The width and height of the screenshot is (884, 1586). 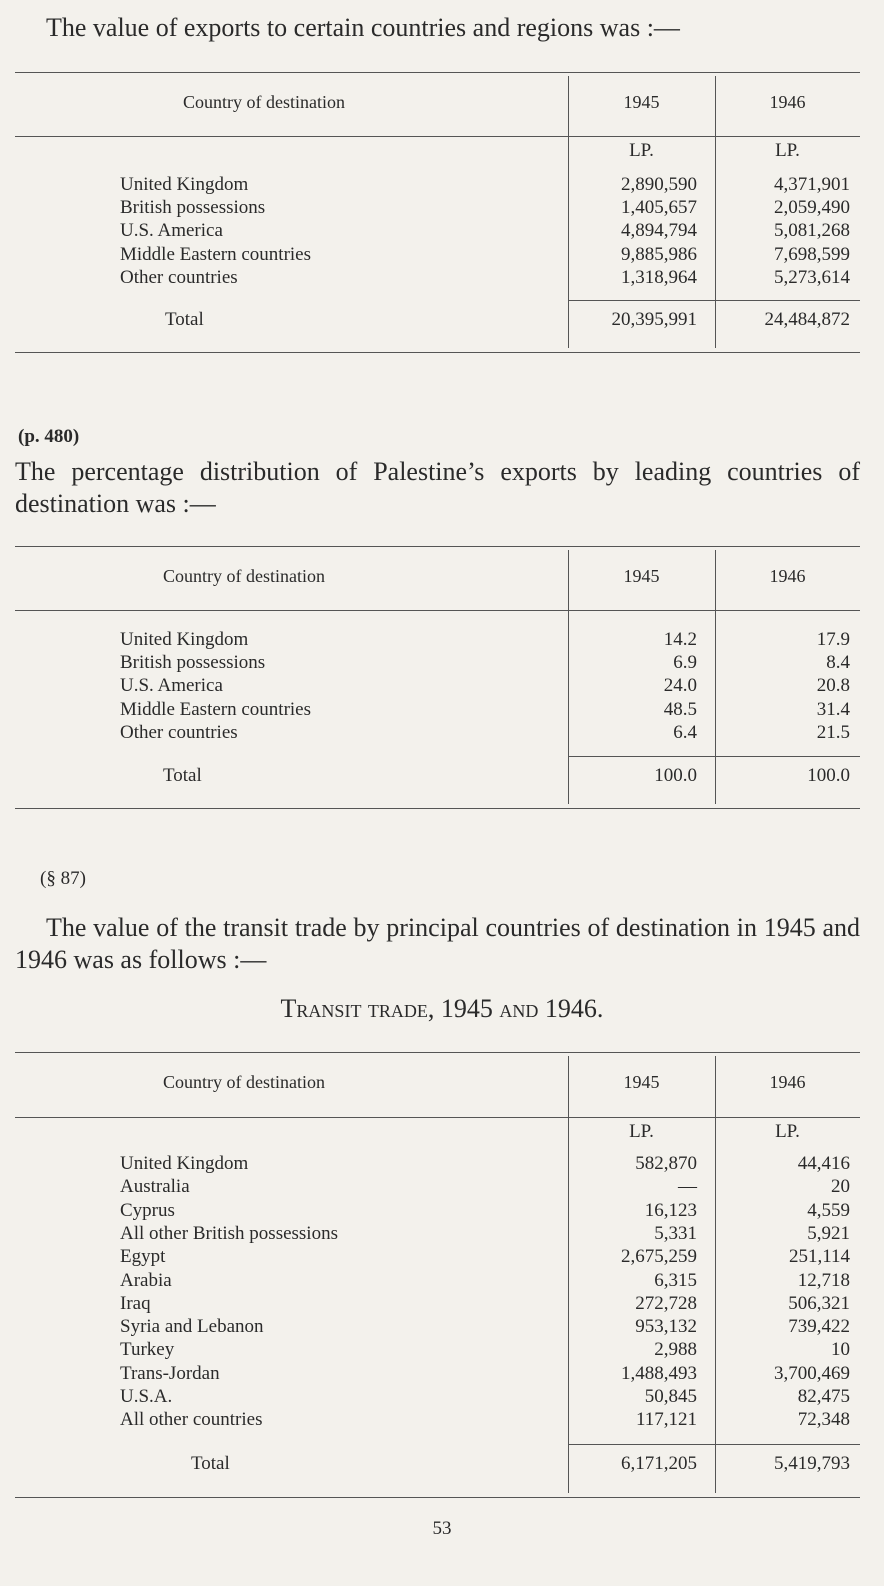 I want to click on value-1945: 9,885,986, so click(x=659, y=254).